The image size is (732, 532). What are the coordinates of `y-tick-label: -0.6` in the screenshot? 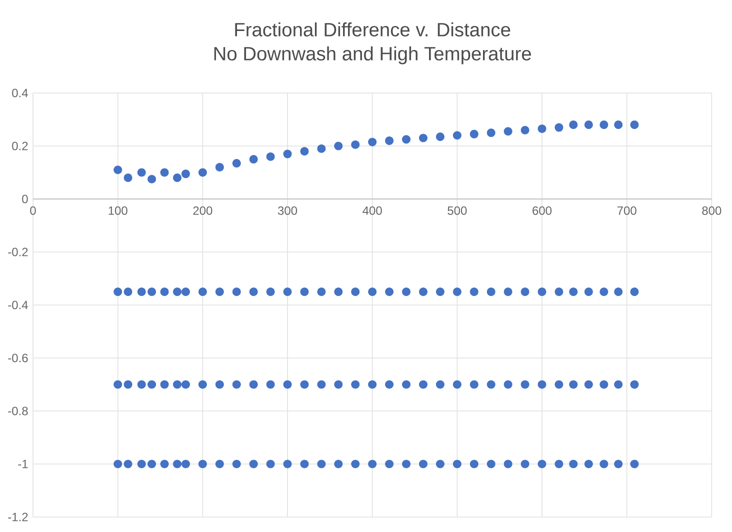 It's located at (18, 358).